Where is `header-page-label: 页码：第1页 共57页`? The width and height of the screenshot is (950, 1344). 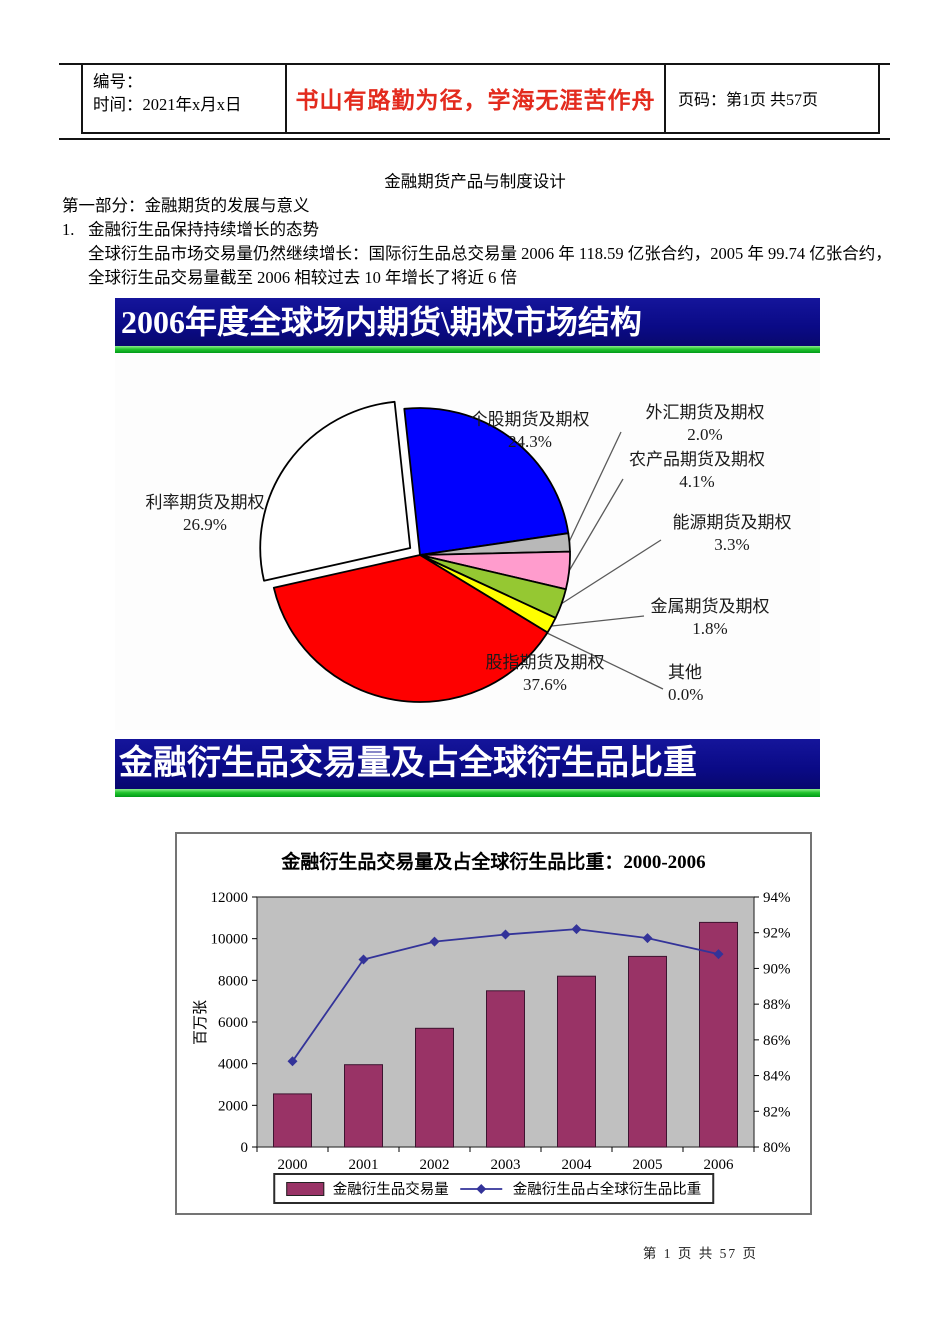 header-page-label: 页码：第1页 共57页 is located at coordinates (748, 100).